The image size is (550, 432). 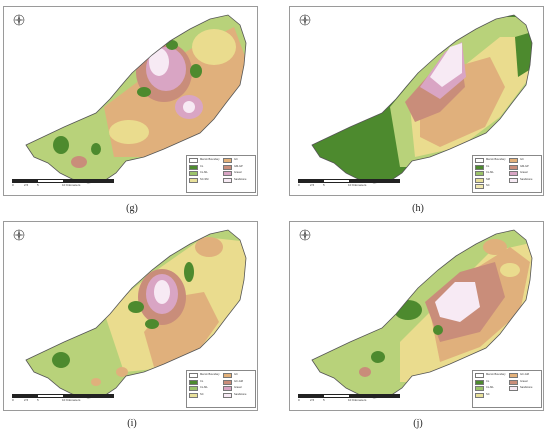 What do you see at coordinates (357, 400) in the screenshot?
I see `scale-tick-label: 10 Kilometers` at bounding box center [357, 400].